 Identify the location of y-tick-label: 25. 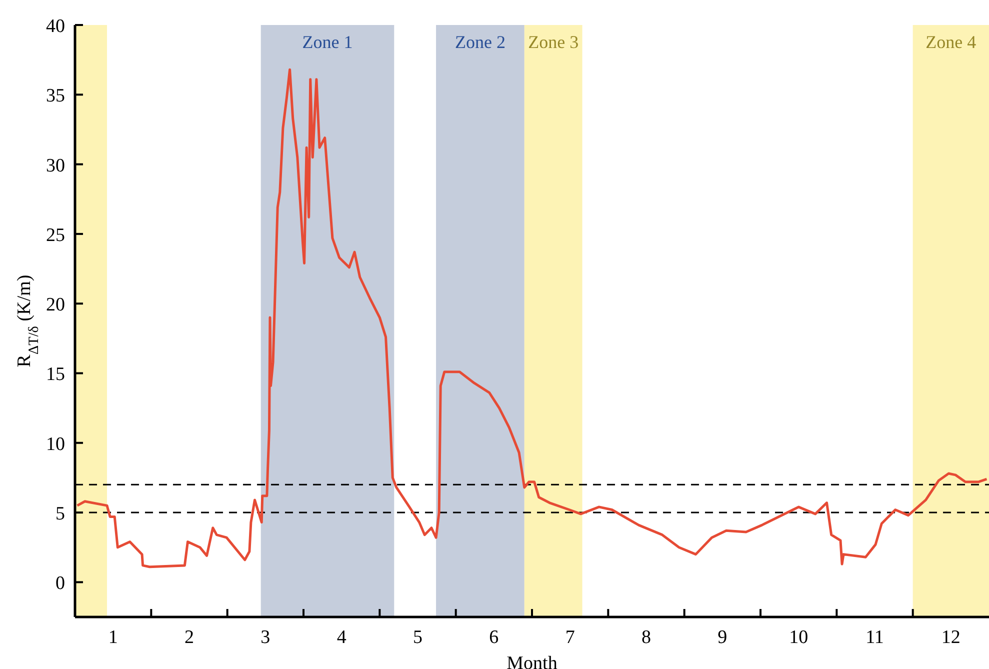
(55, 235).